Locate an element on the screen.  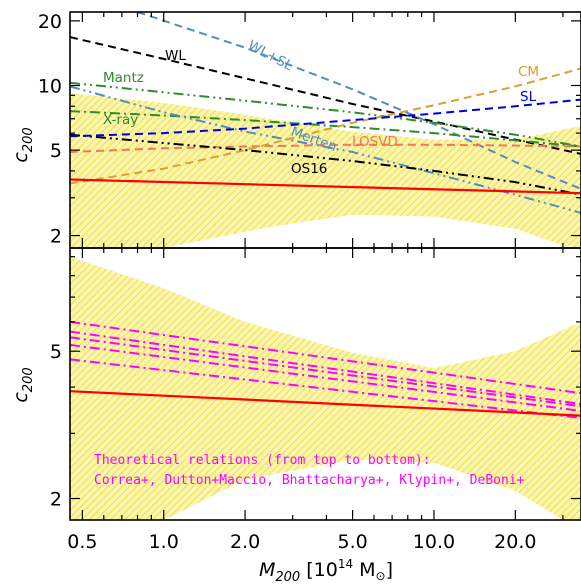
top-y-axis-title: c200 is located at coordinates (23, 144).